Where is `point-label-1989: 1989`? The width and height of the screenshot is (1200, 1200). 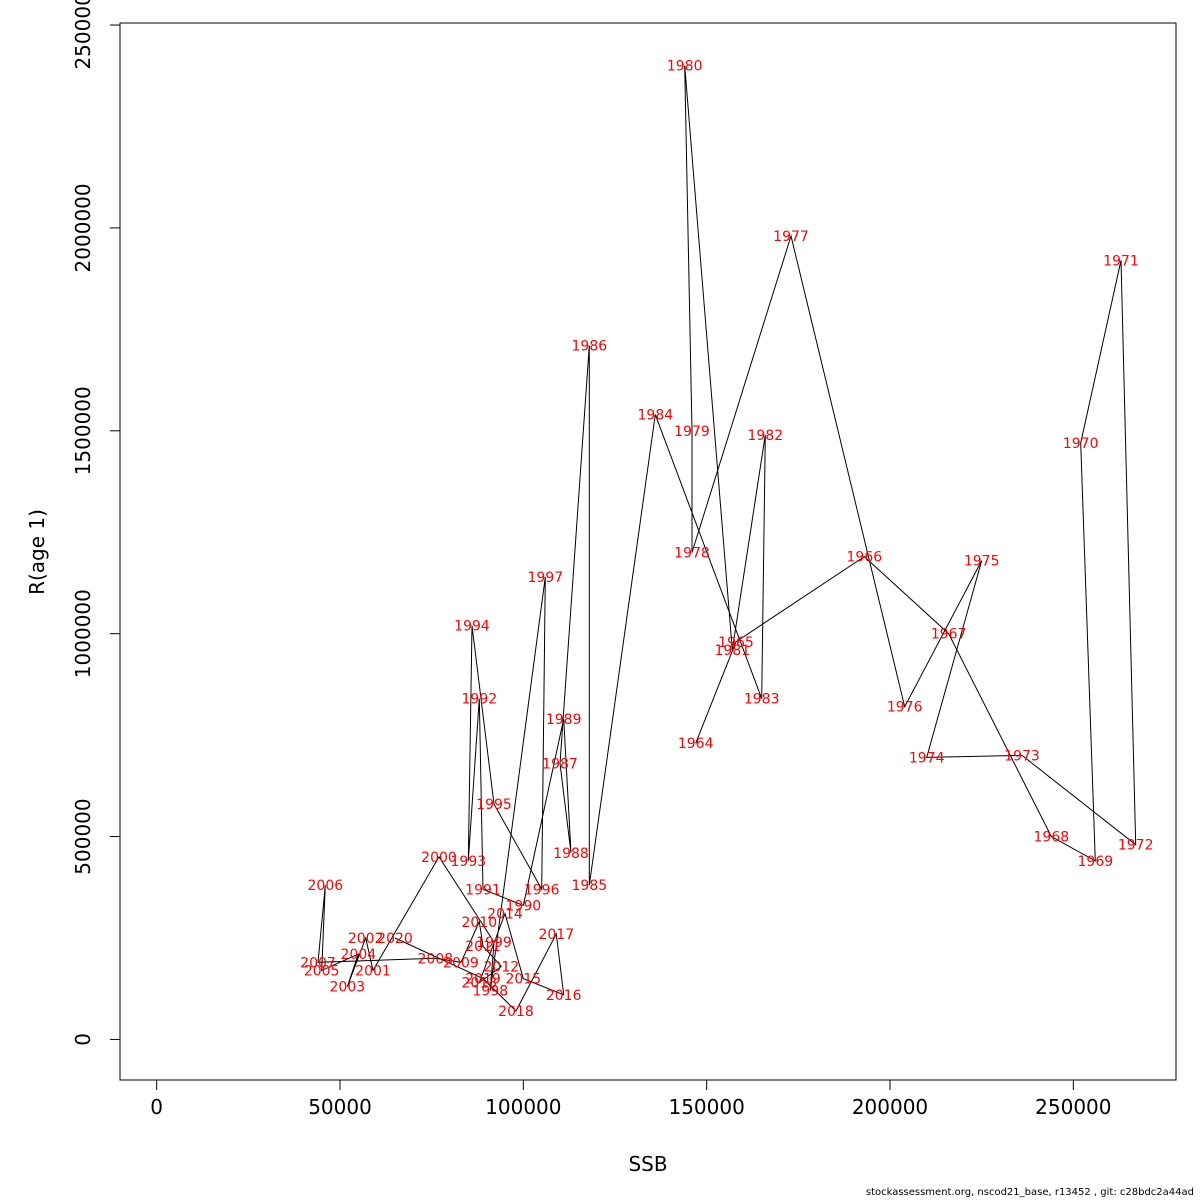 point-label-1989: 1989 is located at coordinates (564, 720).